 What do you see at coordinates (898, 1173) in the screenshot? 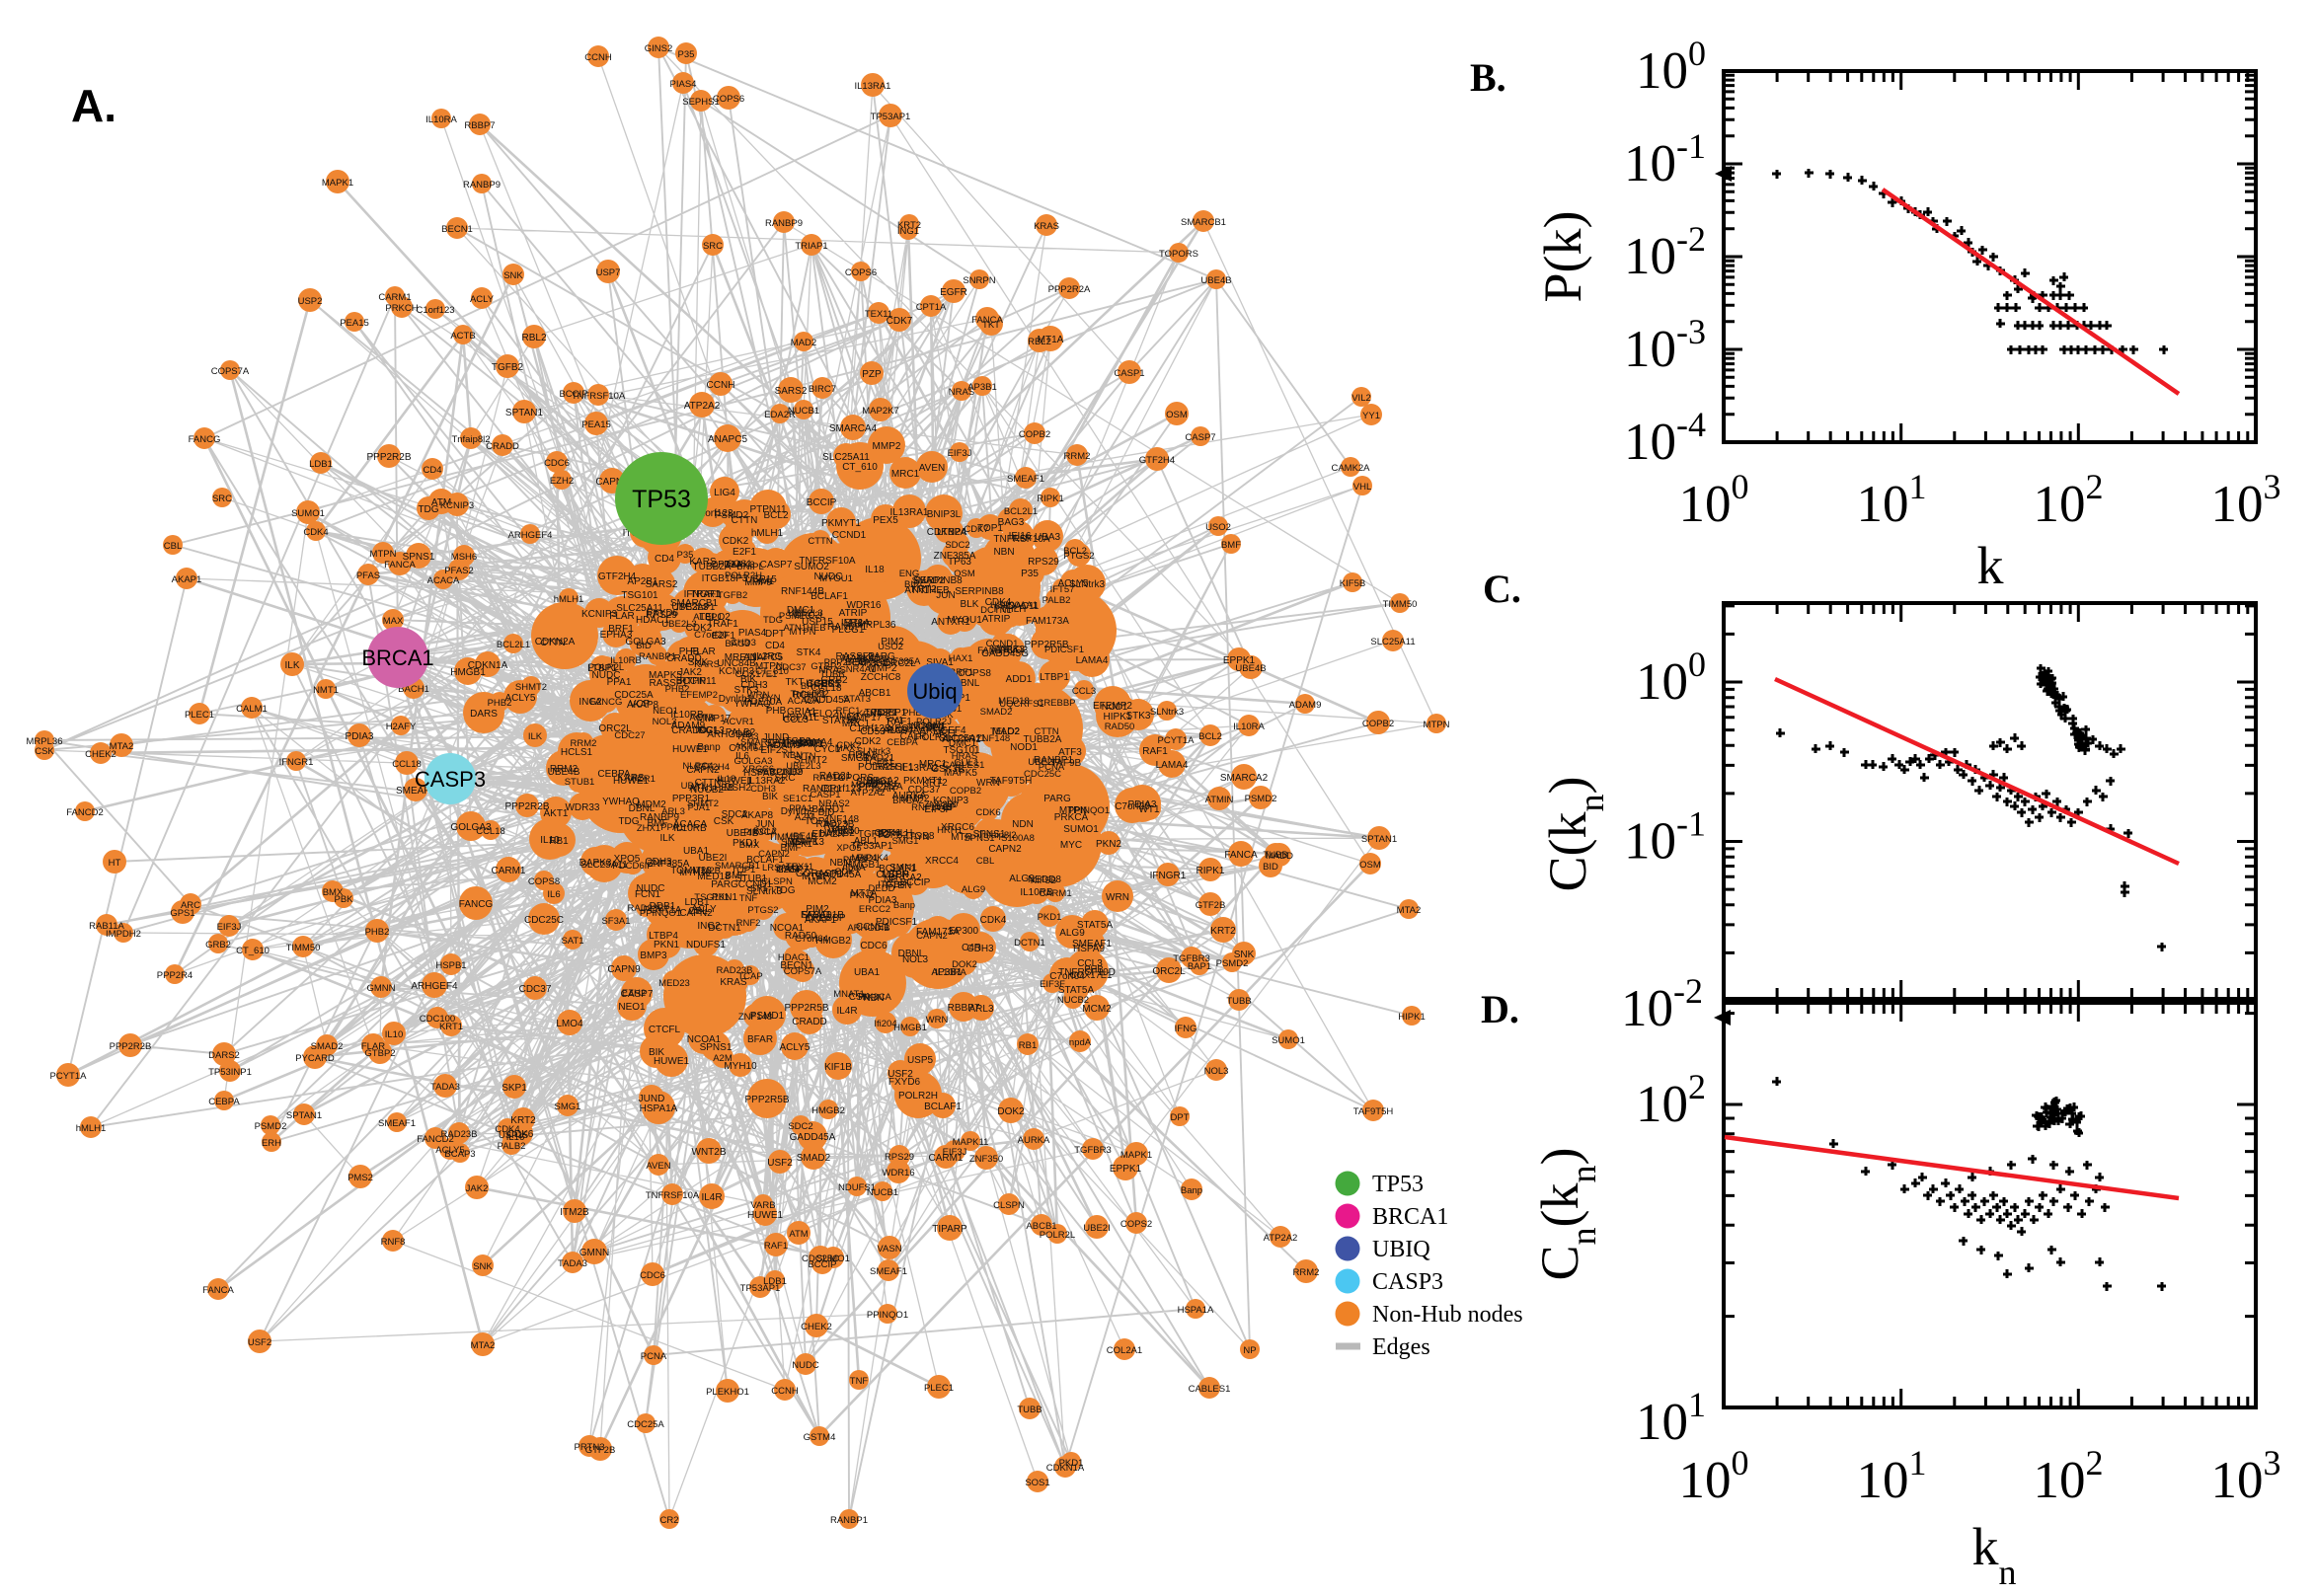
I see `svg-text: WDR16` at bounding box center [898, 1173].